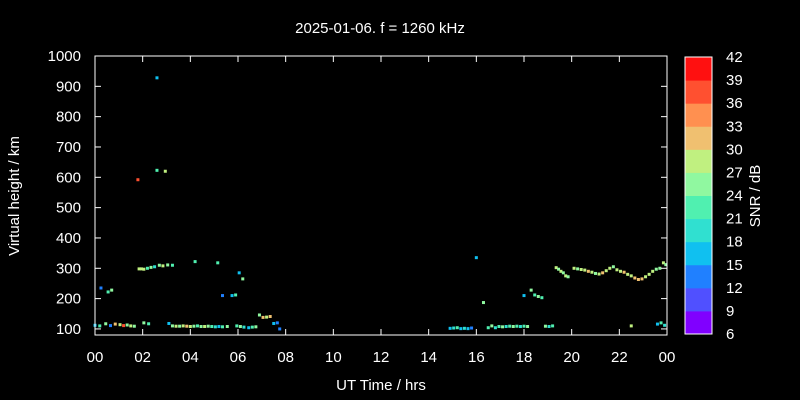  Describe the element at coordinates (734, 80) in the screenshot. I see `colorbar-tick-label: 39` at that location.